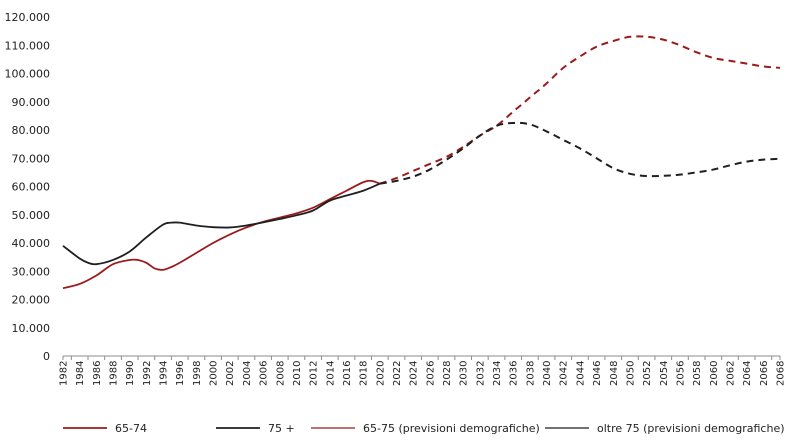  I want to click on x-tick-label: 1984, so click(80, 373).